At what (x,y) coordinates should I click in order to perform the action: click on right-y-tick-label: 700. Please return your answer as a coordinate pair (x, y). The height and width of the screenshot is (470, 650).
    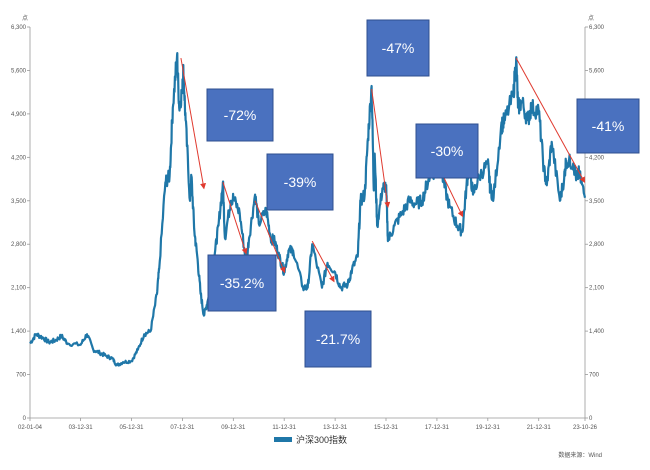
    Looking at the image, I should click on (594, 376).